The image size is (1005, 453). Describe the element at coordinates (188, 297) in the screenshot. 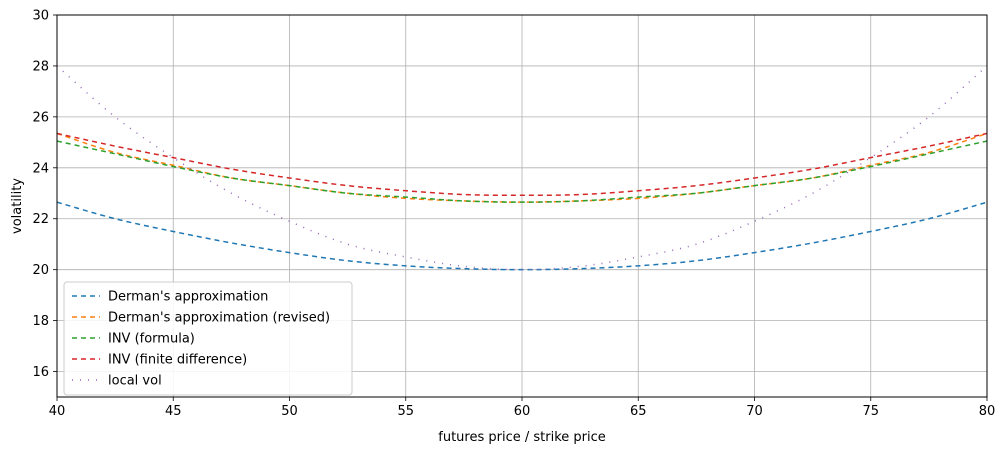

I see `legend-label-0: Derman's approximation` at that location.